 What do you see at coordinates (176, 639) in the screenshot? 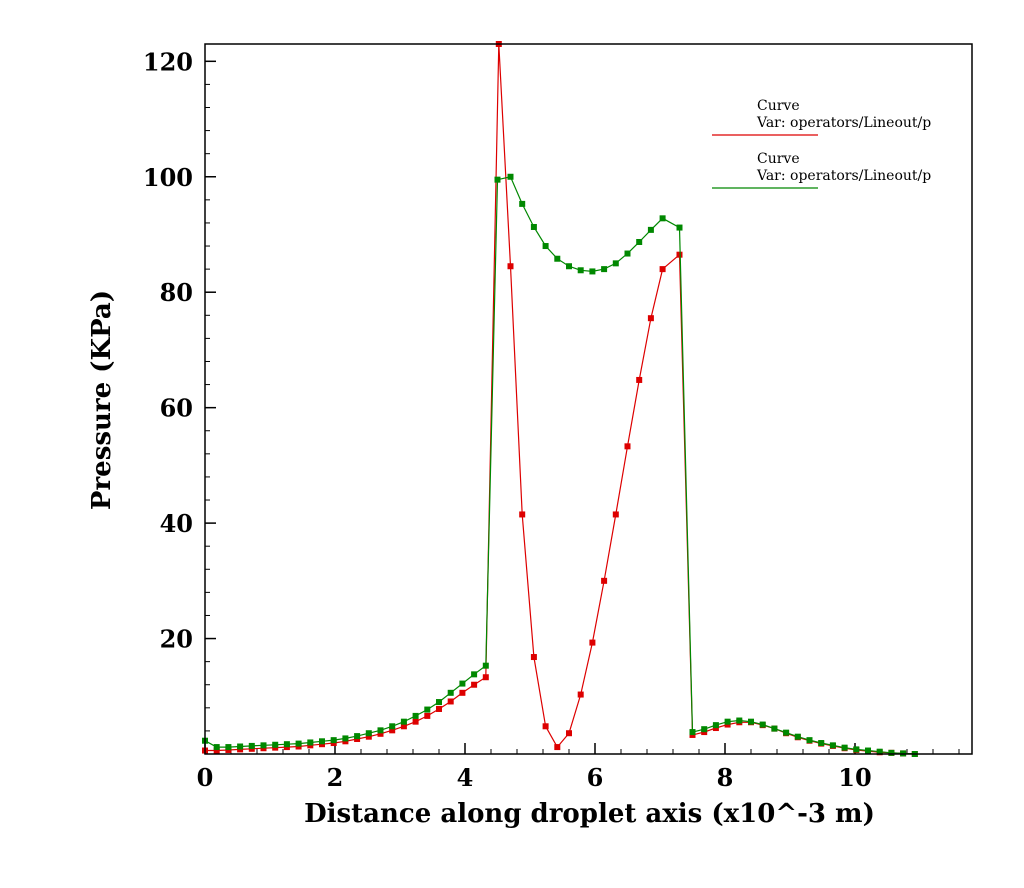
I see `y-tick-label: 20` at bounding box center [176, 639].